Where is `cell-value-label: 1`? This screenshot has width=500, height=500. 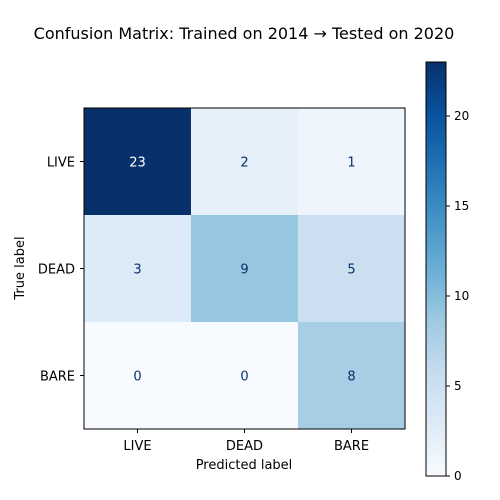 cell-value-label: 1 is located at coordinates (351, 163).